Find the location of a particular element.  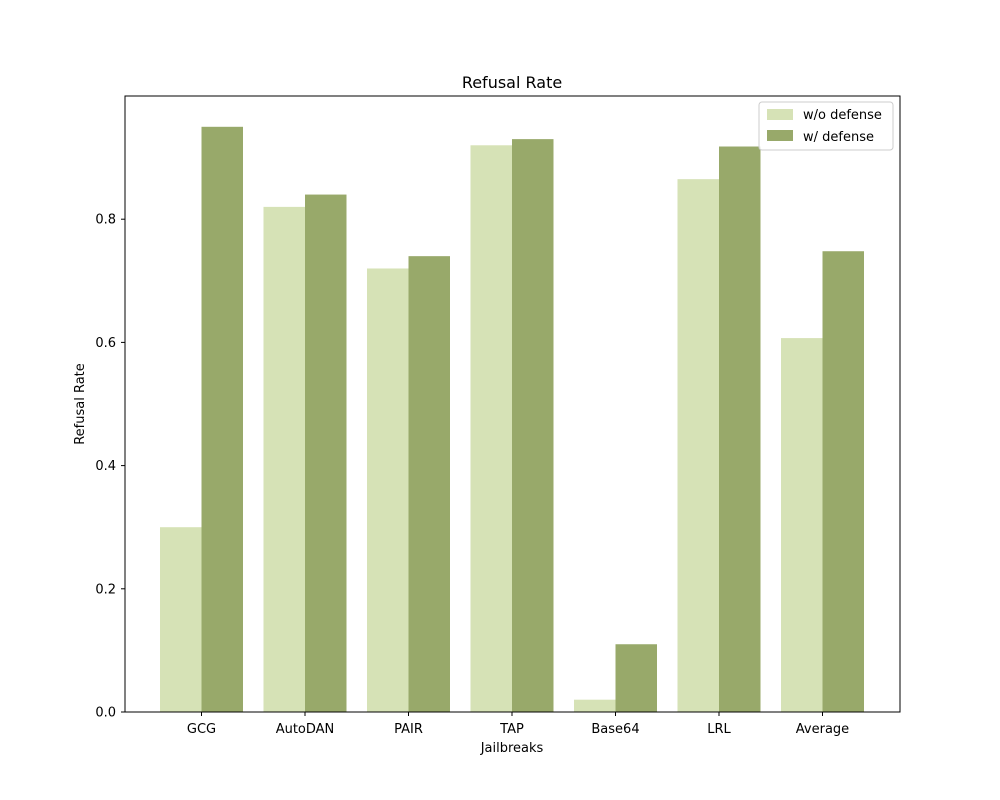

bar-tap-w-o-defense is located at coordinates (491, 428).